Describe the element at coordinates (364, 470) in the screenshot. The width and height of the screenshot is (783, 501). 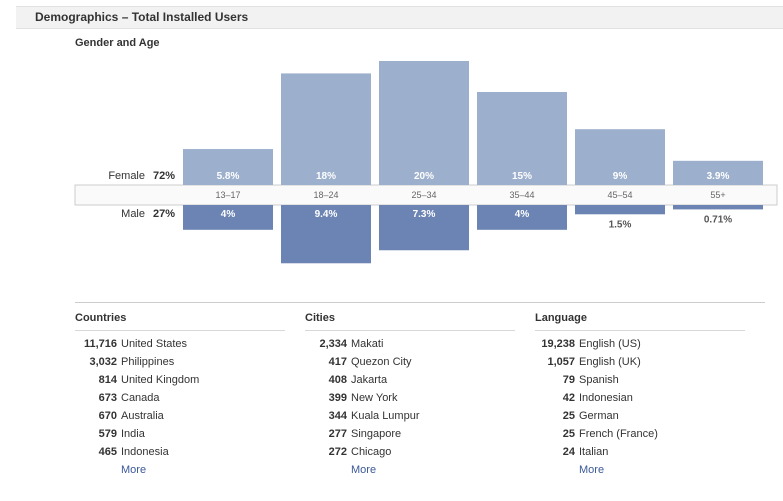
I see `cities-more-link: More` at that location.